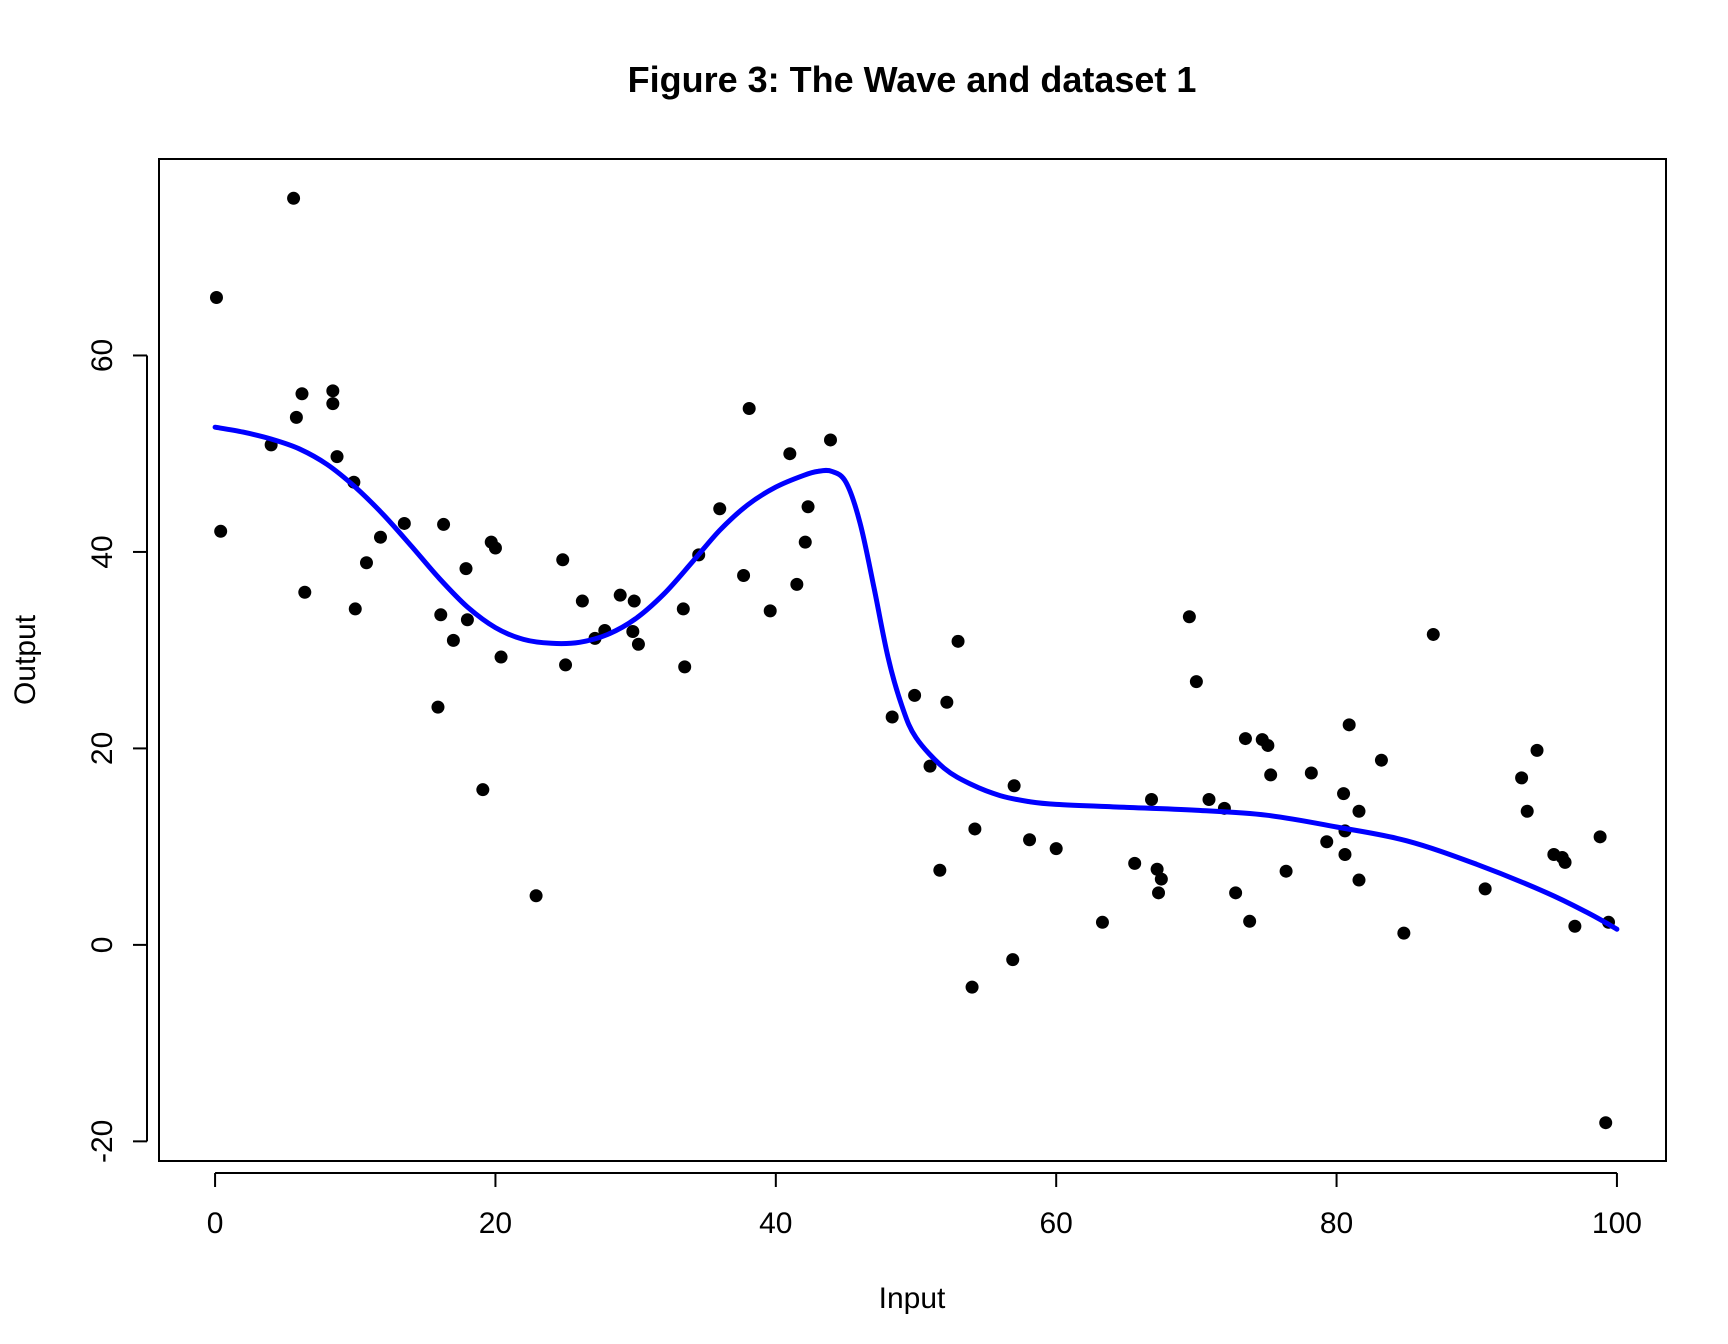 The width and height of the screenshot is (1728, 1344). Describe the element at coordinates (102, 748) in the screenshot. I see `y-tick-label-2: 20` at that location.